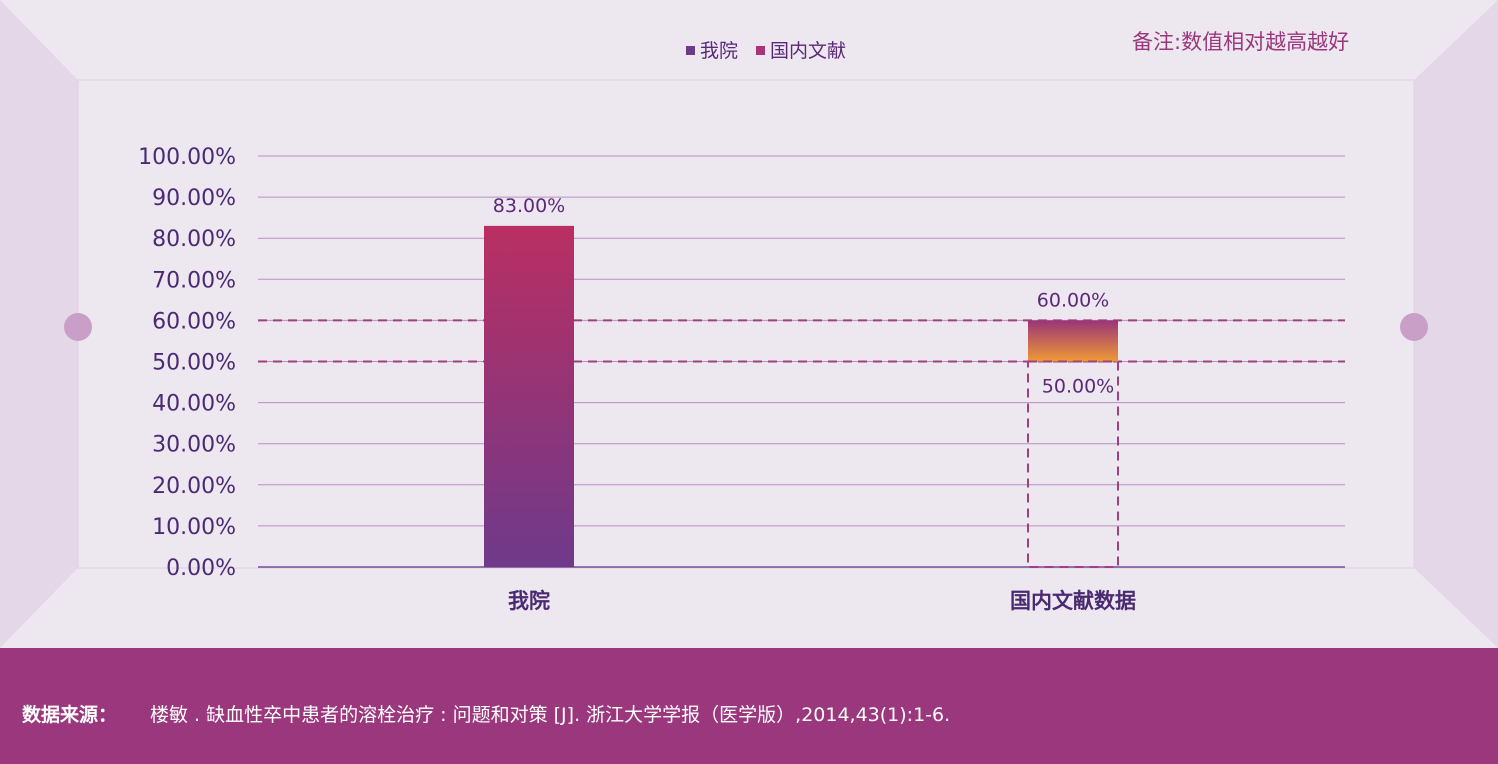 This screenshot has height=764, width=1498. I want to click on legend-label: 我院, so click(719, 51).